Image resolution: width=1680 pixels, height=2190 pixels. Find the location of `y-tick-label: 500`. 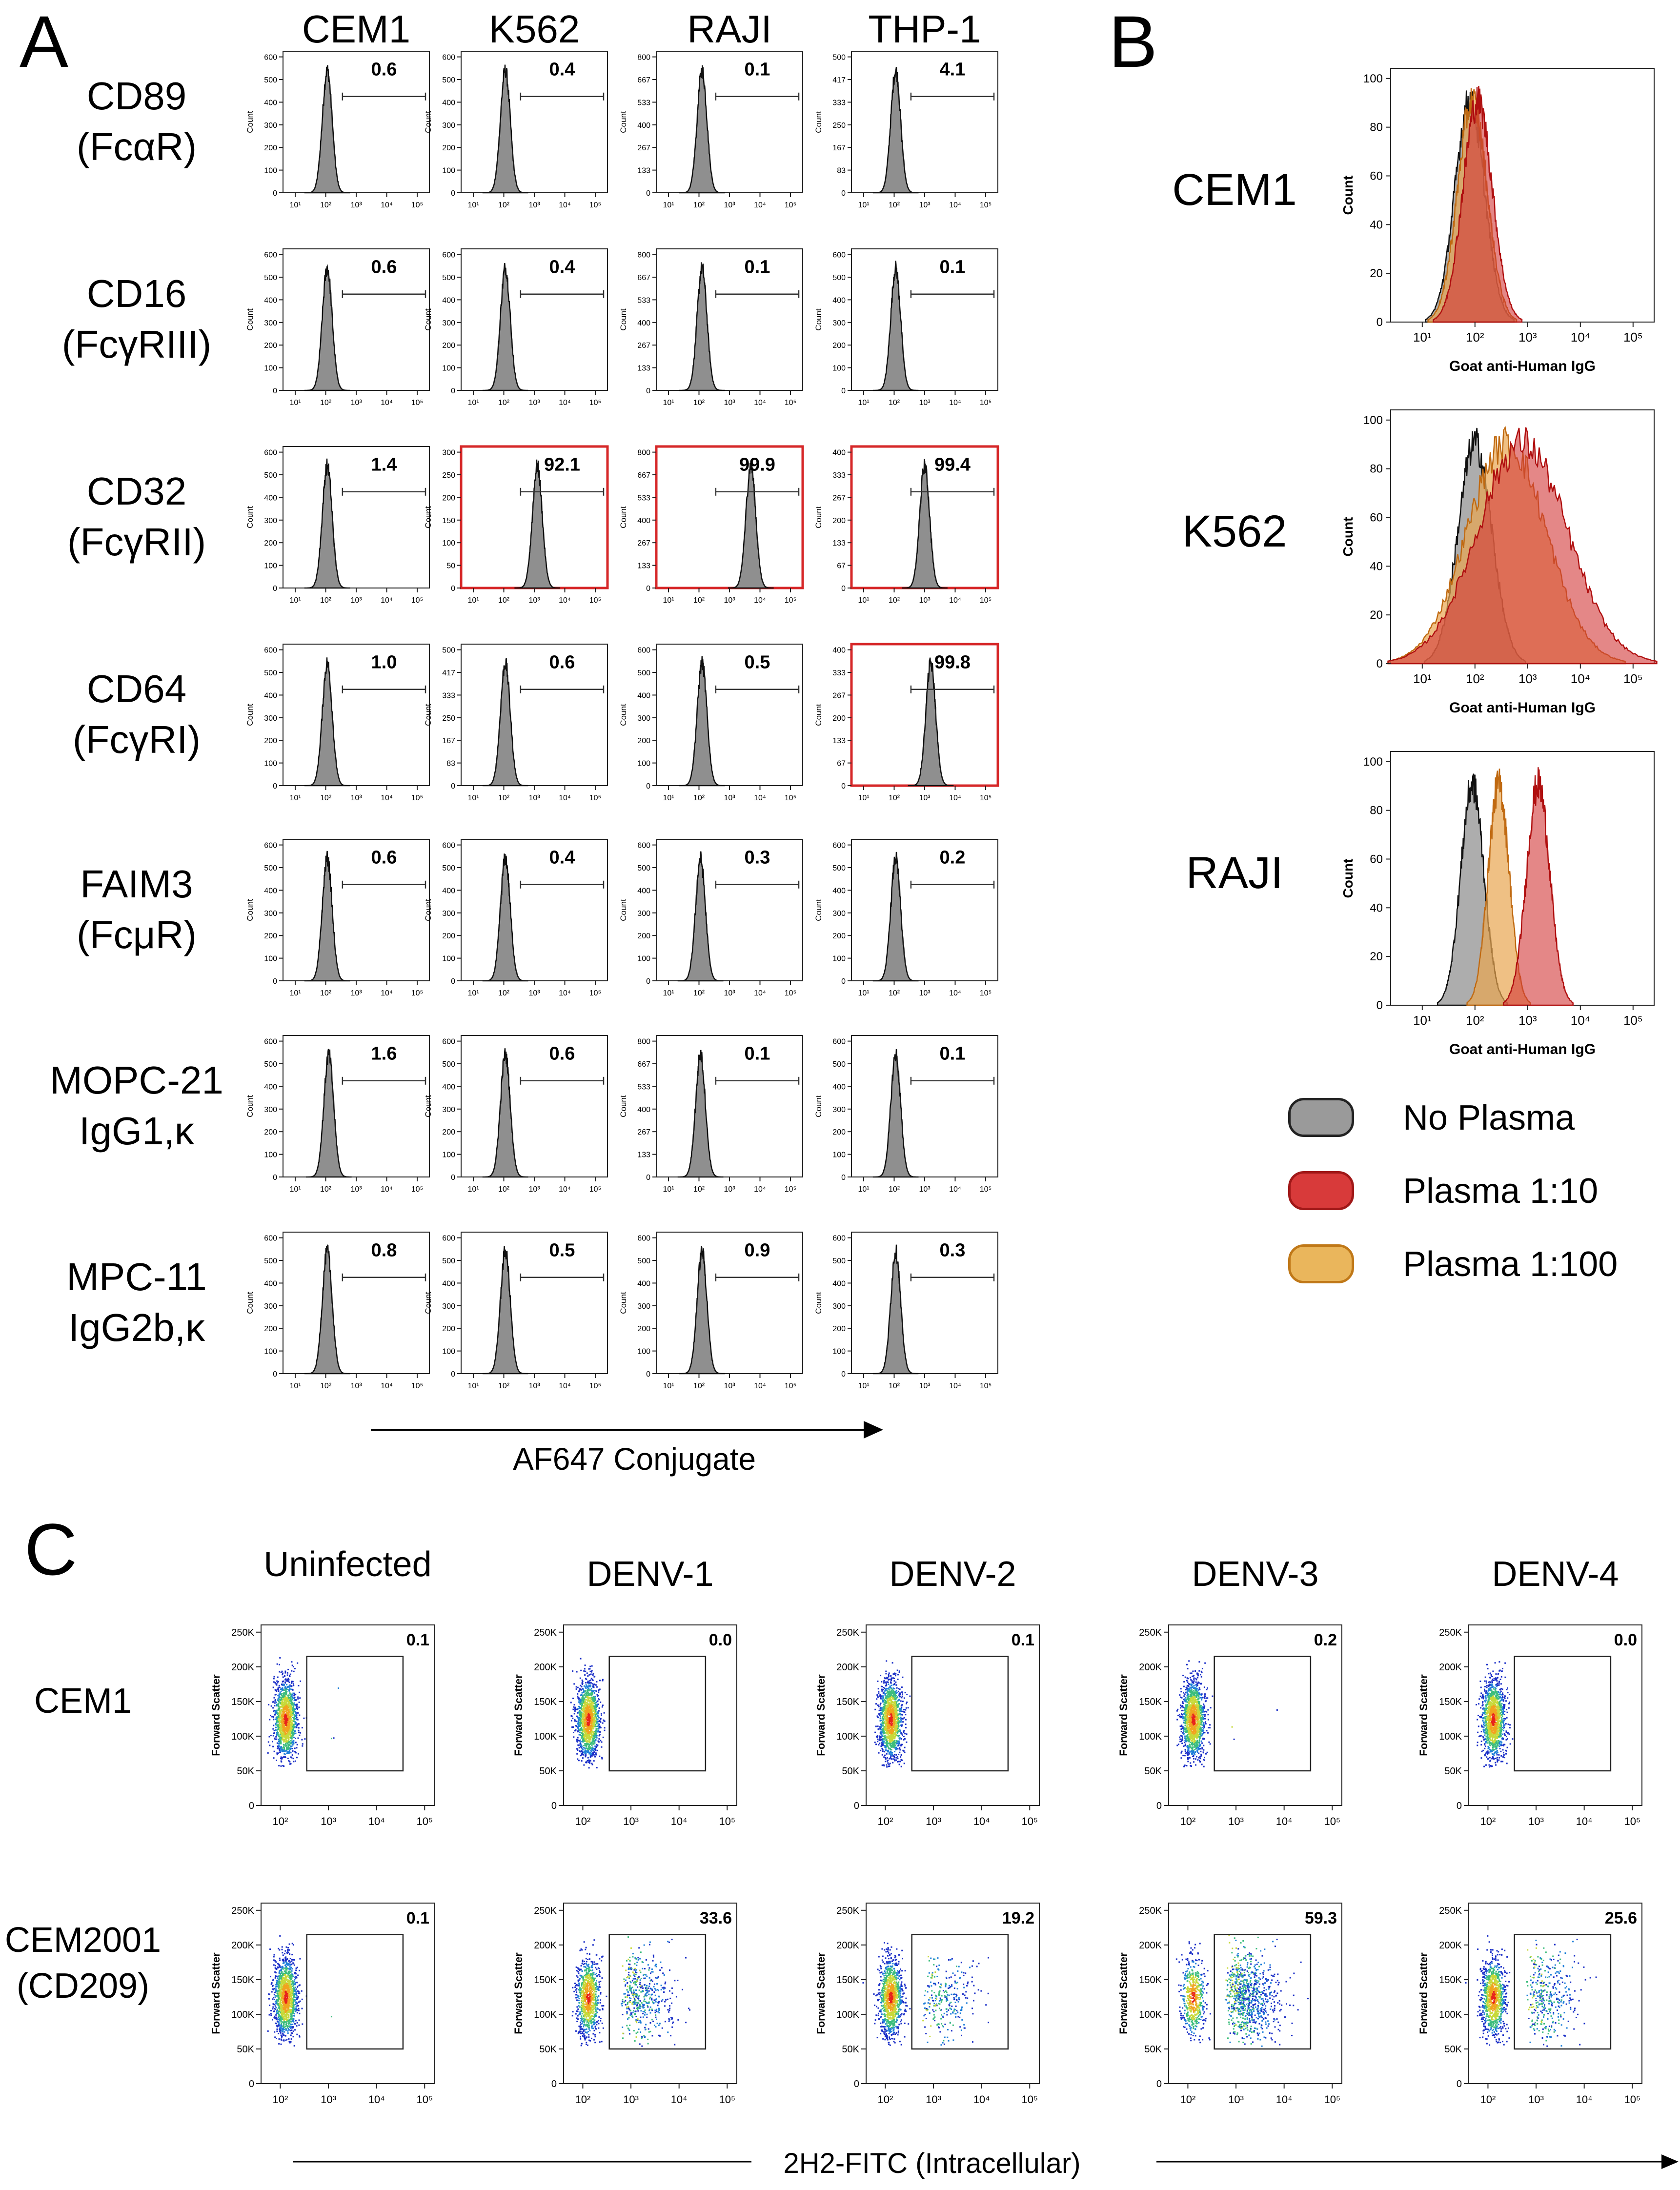

y-tick-label: 500 is located at coordinates (270, 673).